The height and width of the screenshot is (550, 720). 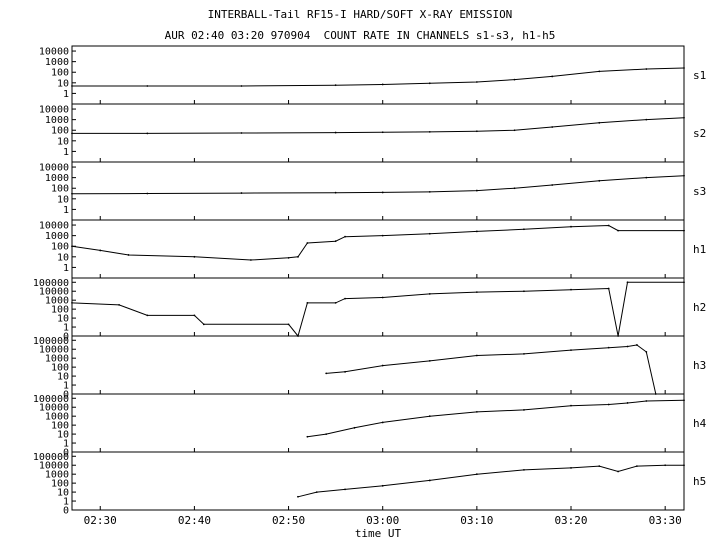 What do you see at coordinates (100, 520) in the screenshot?
I see `x-tick-label: 02:30` at bounding box center [100, 520].